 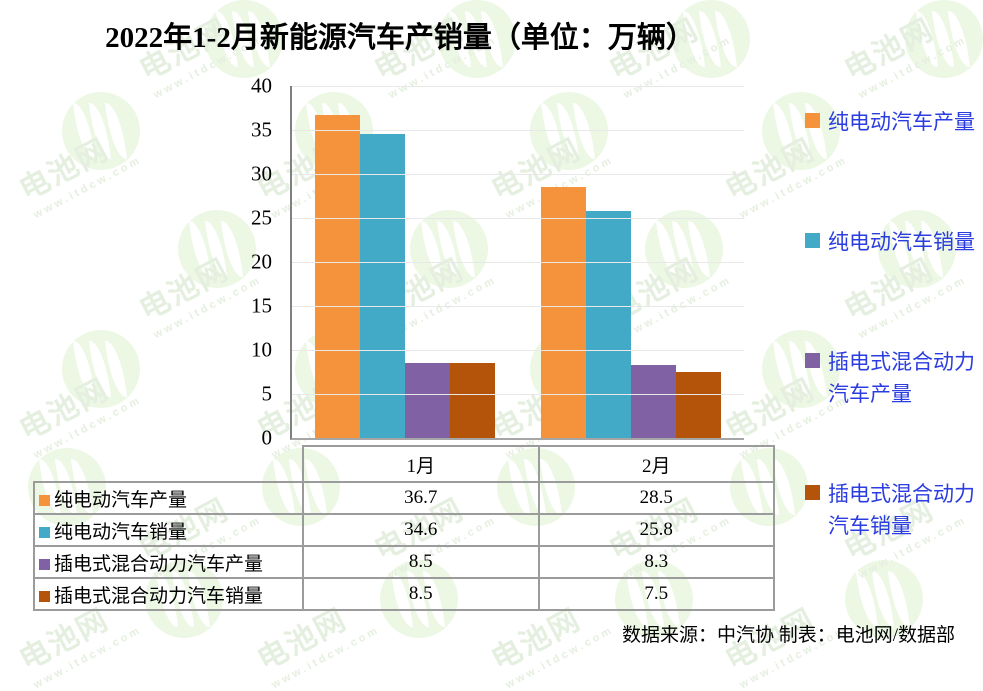 What do you see at coordinates (656, 562) in the screenshot?
I see `table-cell-value: 8.3` at bounding box center [656, 562].